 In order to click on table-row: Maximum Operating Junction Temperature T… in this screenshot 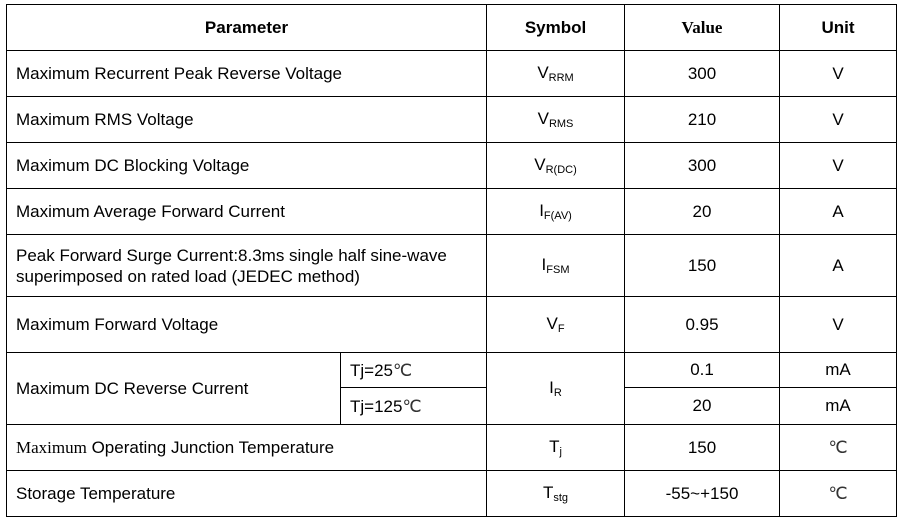, I will do `click(451, 447)`.